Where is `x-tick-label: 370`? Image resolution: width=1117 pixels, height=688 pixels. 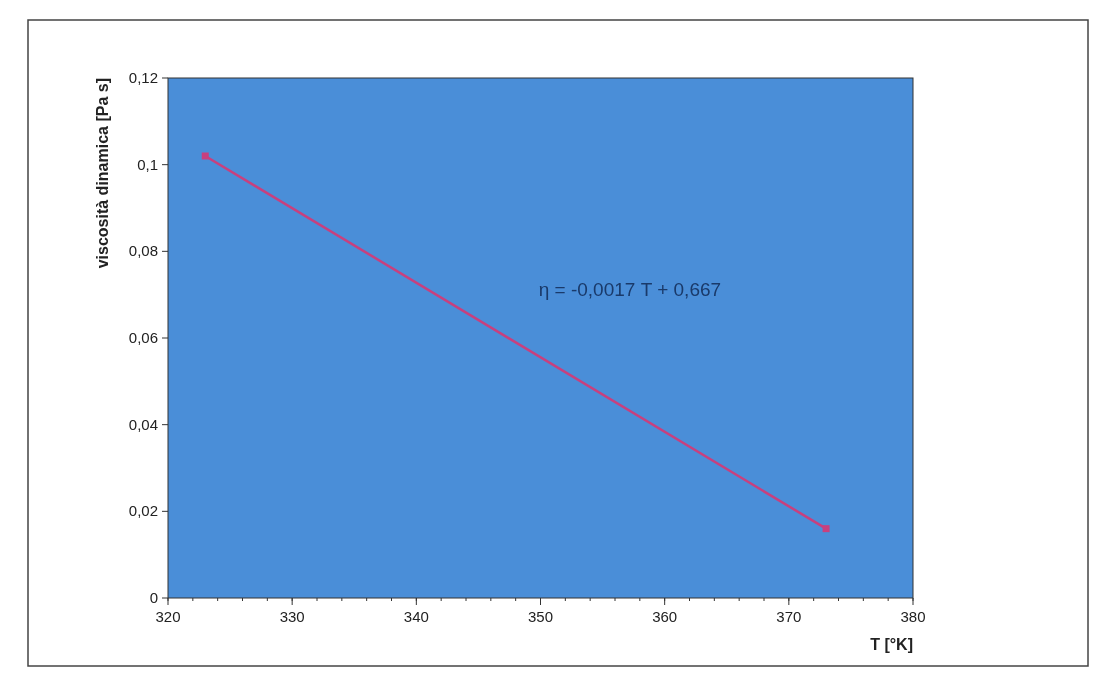
x-tick-label: 370 is located at coordinates (789, 616).